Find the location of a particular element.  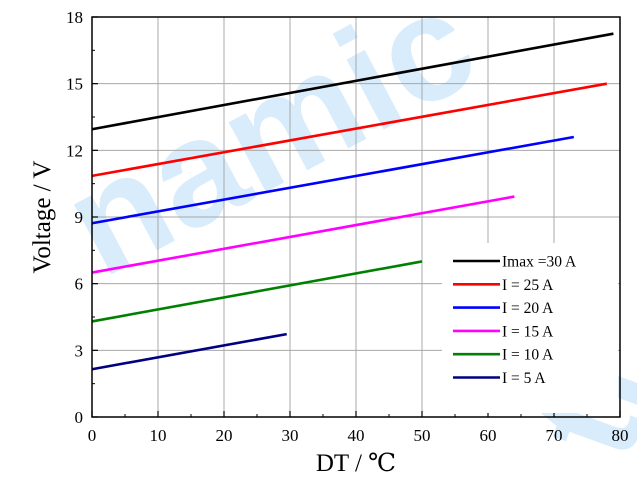

x-tick-label: 60 is located at coordinates (488, 435).